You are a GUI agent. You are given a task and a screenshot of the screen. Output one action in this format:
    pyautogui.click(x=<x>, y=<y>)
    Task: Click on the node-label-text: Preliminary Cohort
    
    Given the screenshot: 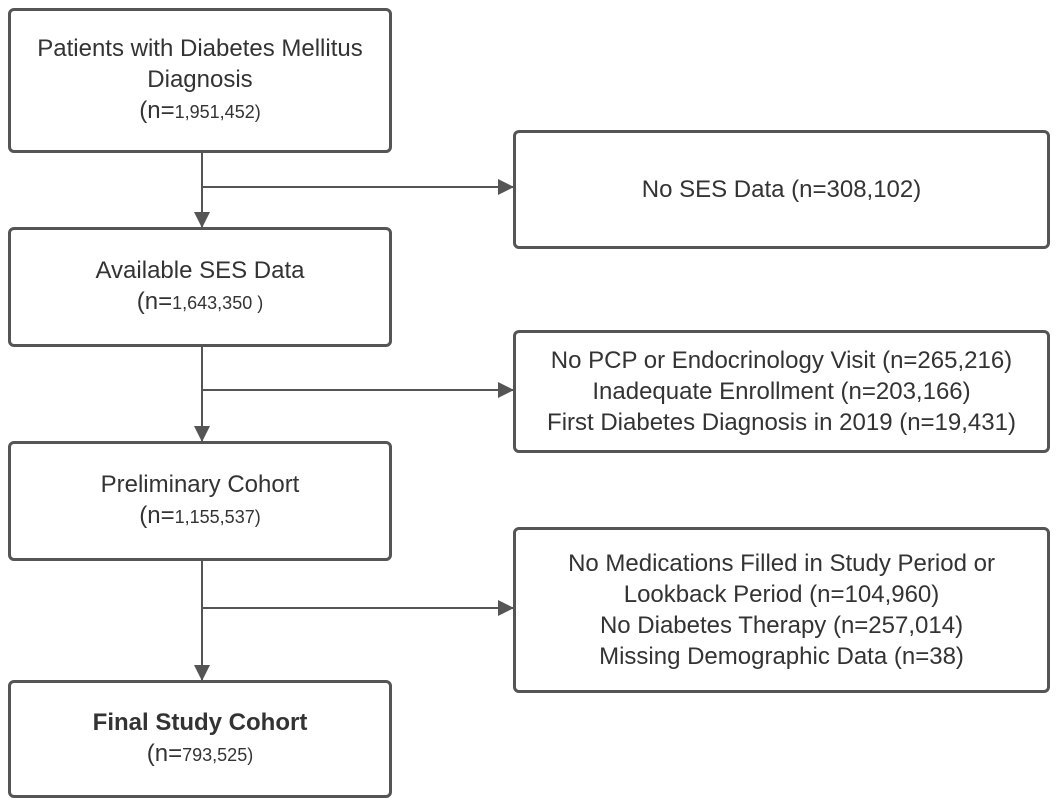 What is the action you would take?
    pyautogui.click(x=200, y=484)
    